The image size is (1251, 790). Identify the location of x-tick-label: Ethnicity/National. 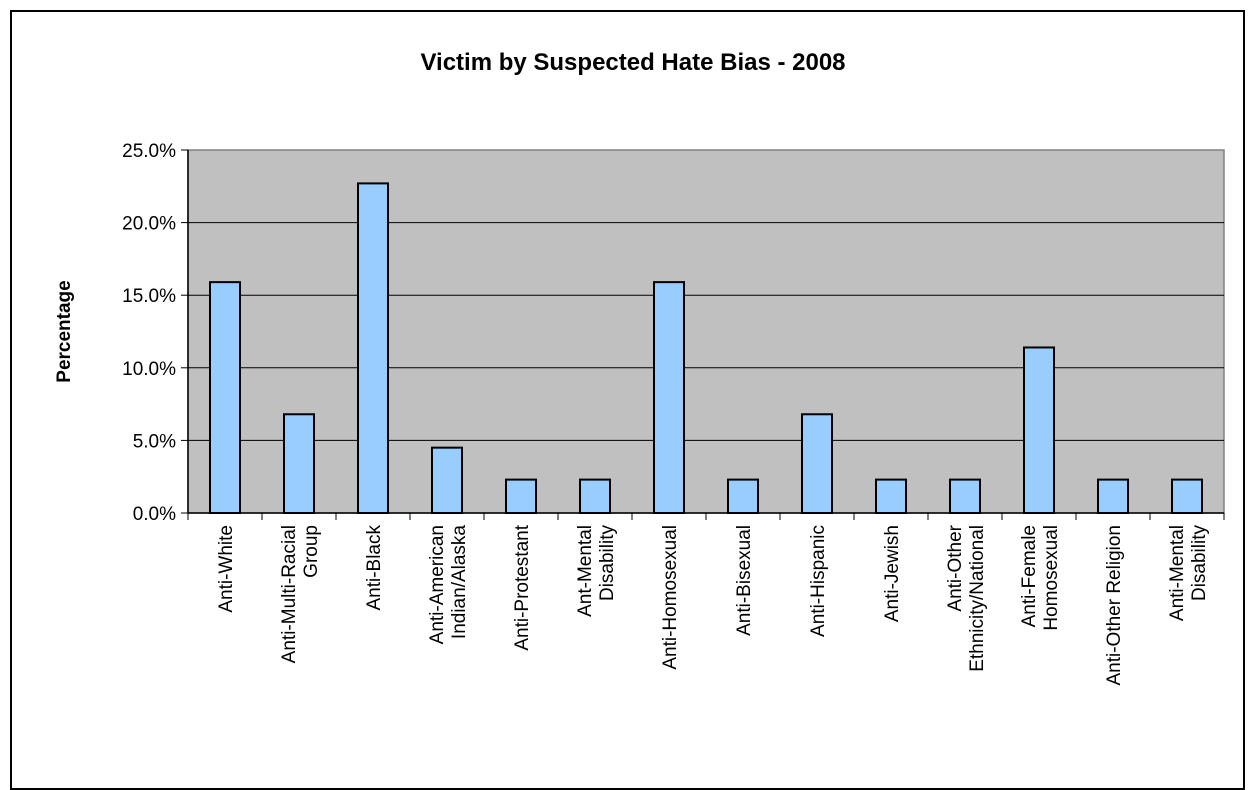
(977, 598).